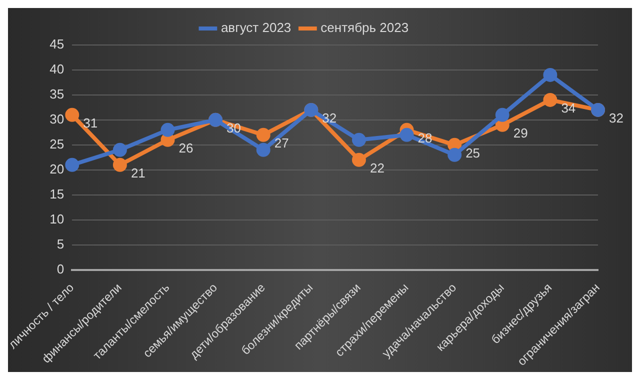 This screenshot has height=380, width=640. Describe the element at coordinates (57, 69) in the screenshot. I see `y-tick-label: 40` at that location.